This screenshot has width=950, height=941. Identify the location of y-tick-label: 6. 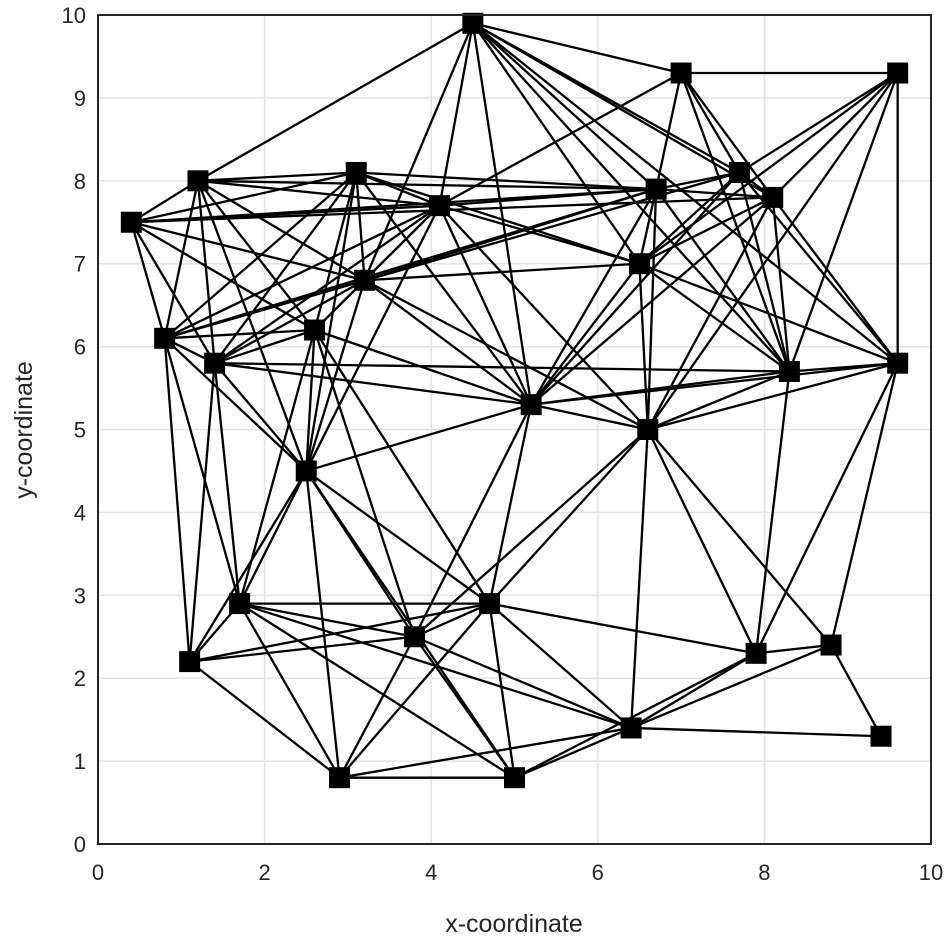
(80, 347).